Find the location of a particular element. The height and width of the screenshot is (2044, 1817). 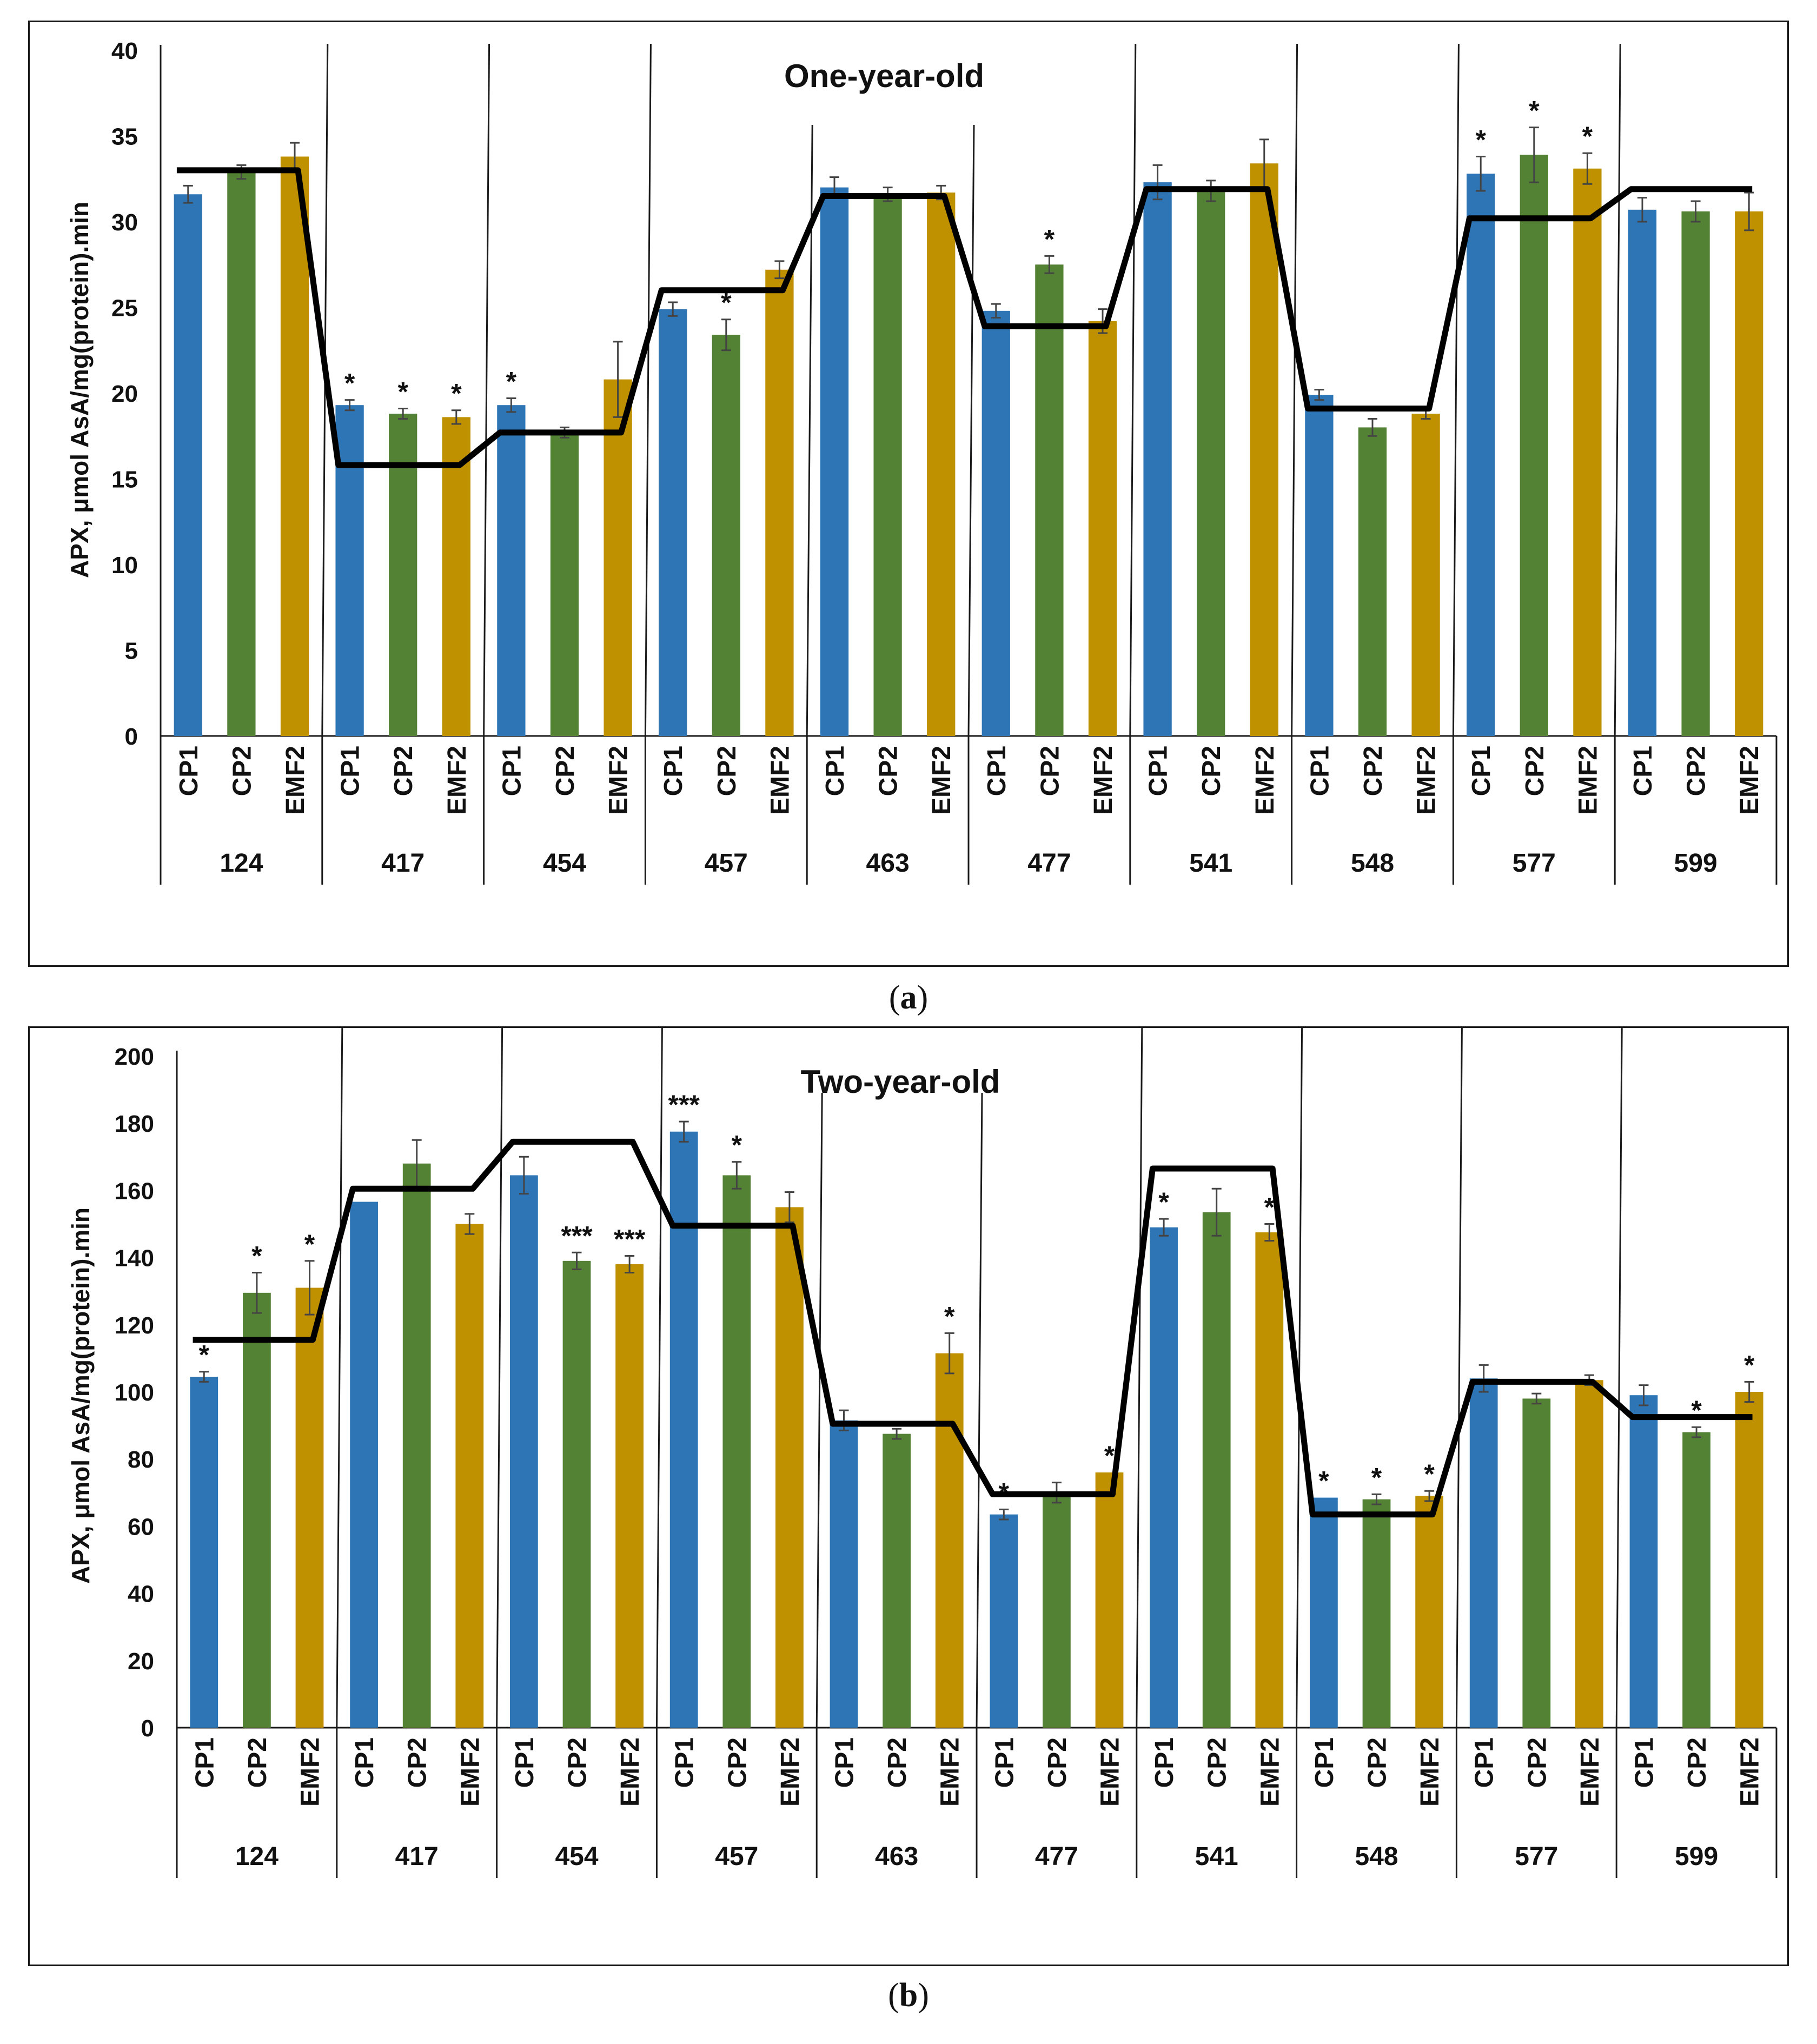

y-tick-label: 0 is located at coordinates (147, 1729).